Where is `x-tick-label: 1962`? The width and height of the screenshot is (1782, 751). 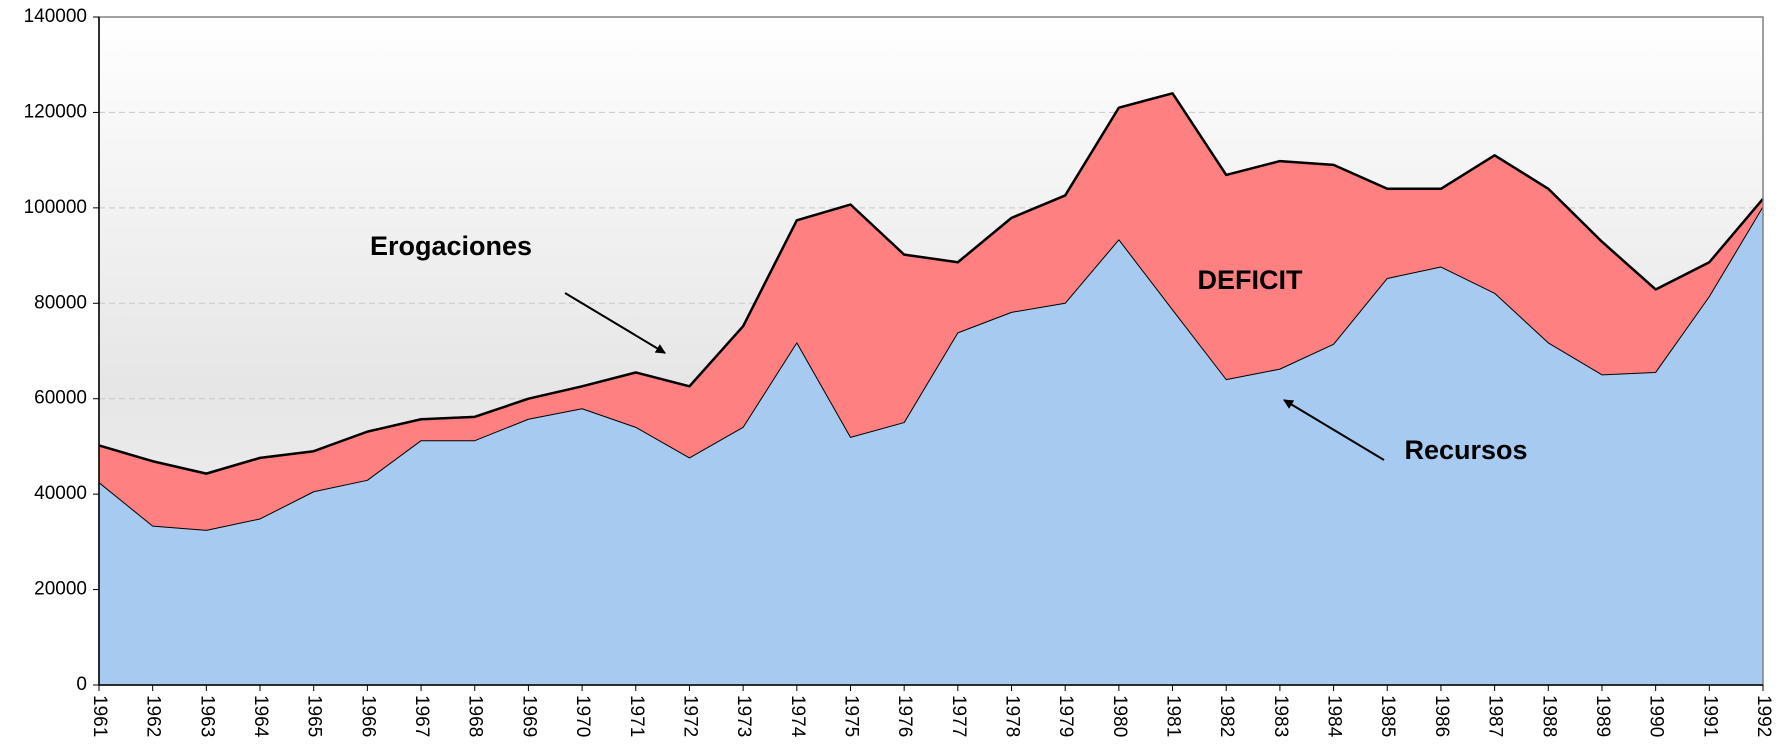 x-tick-label: 1962 is located at coordinates (153, 716).